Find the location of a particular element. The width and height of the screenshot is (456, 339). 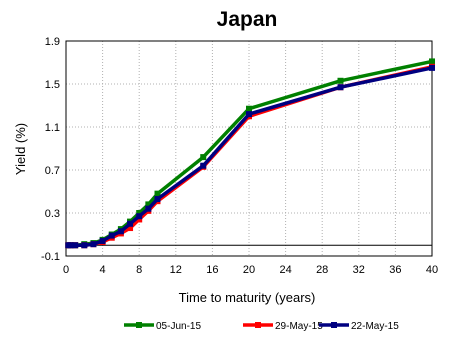

legend-label: 22-May-15 is located at coordinates (375, 326).